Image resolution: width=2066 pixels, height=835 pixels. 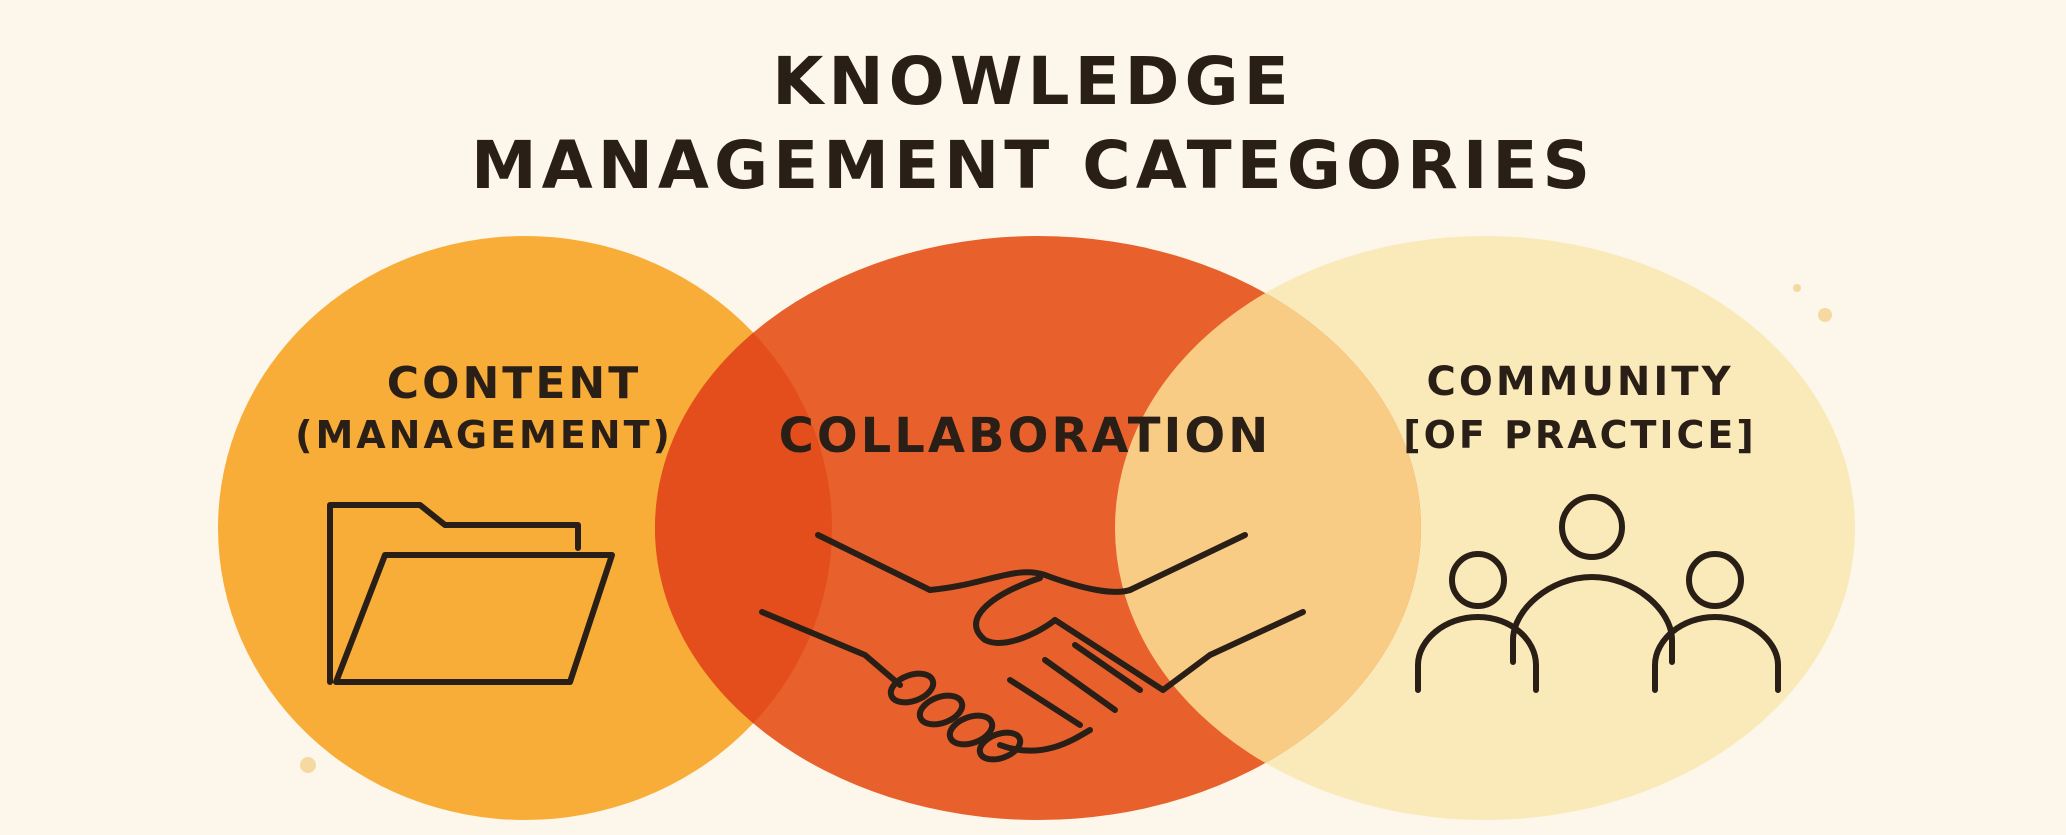 What do you see at coordinates (471, 593) in the screenshot?
I see `folder-icon` at bounding box center [471, 593].